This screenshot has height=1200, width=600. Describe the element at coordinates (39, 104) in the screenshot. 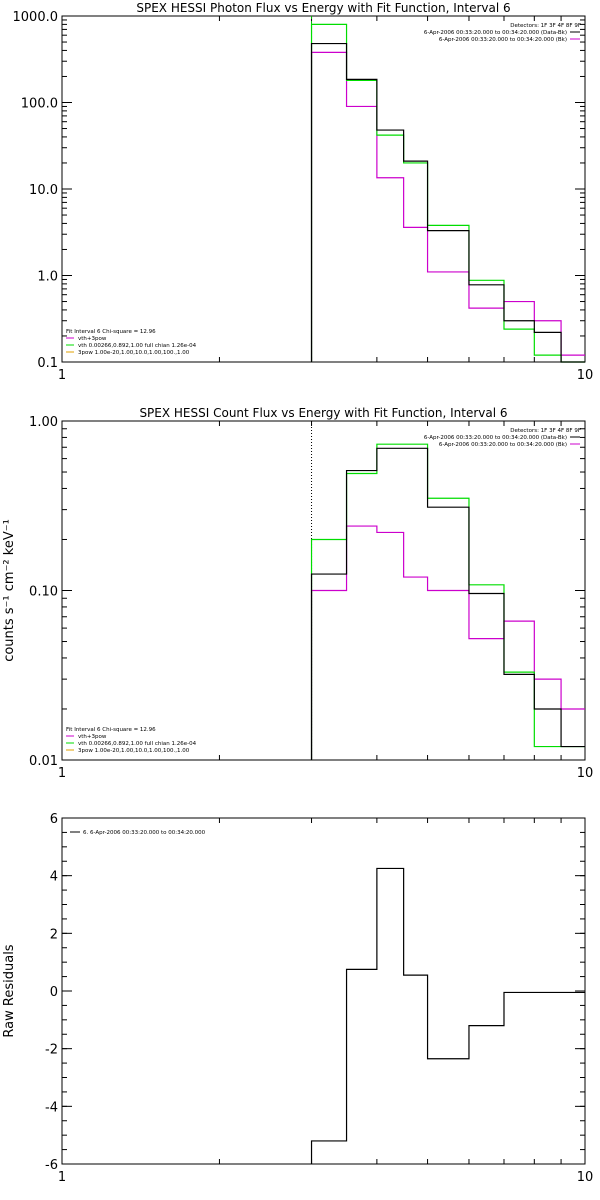

I see `y-tick-label: 100.0` at that location.